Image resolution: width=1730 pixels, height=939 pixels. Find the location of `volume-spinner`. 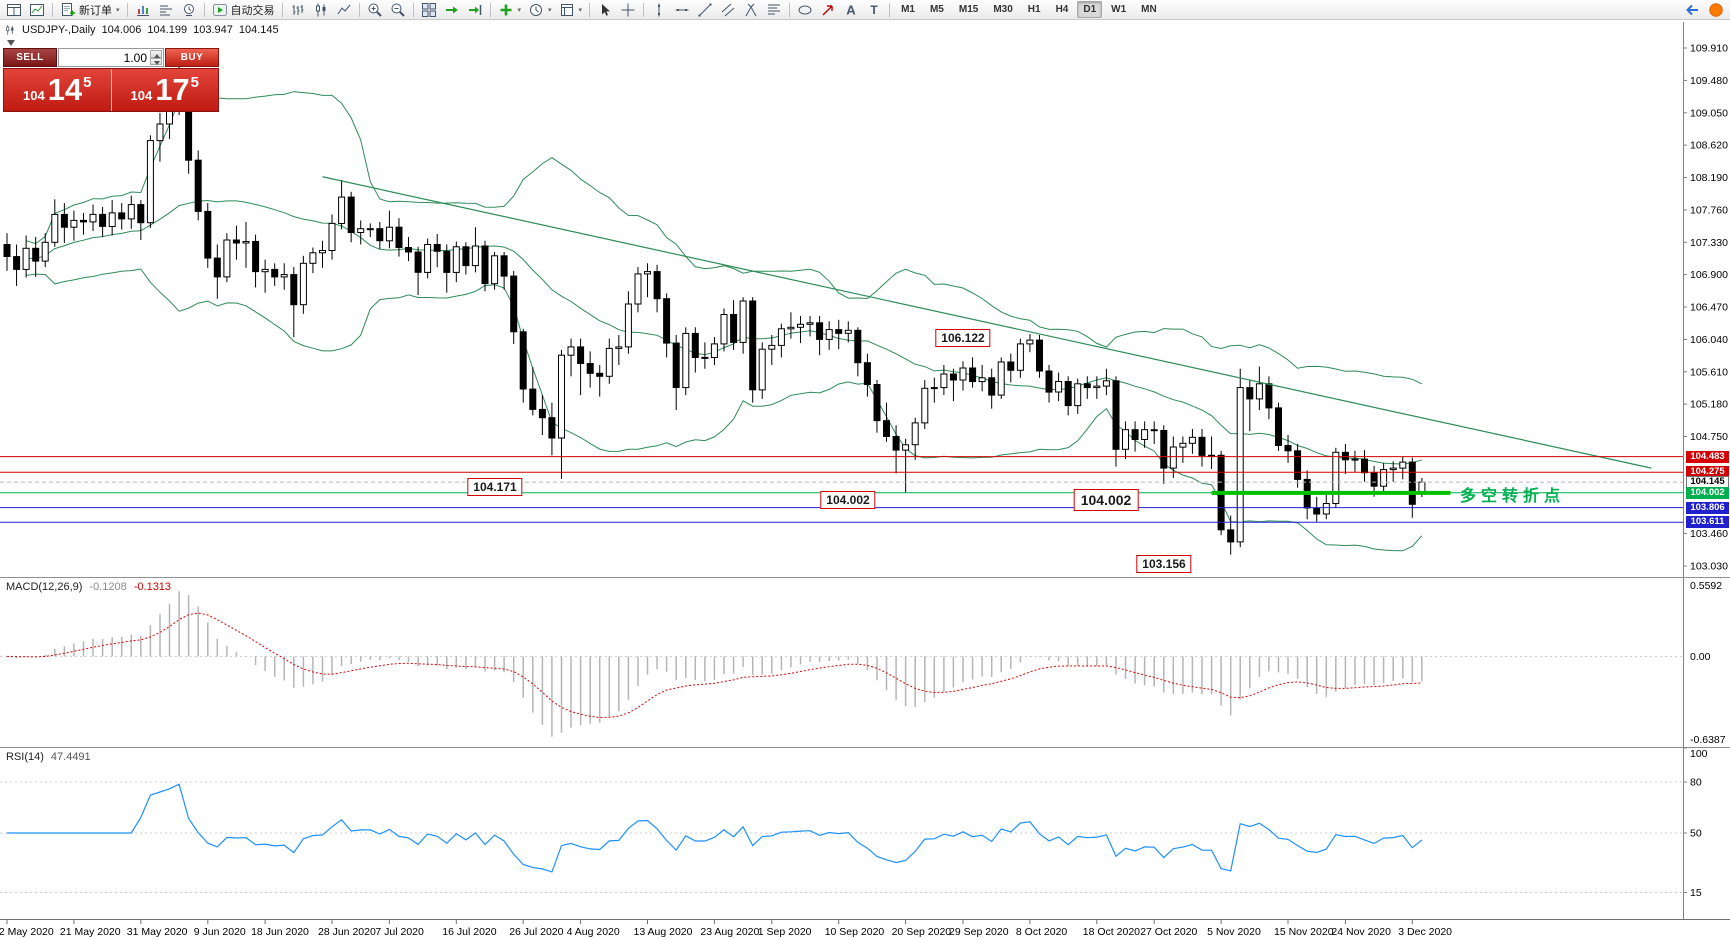

volume-spinner is located at coordinates (156, 57).